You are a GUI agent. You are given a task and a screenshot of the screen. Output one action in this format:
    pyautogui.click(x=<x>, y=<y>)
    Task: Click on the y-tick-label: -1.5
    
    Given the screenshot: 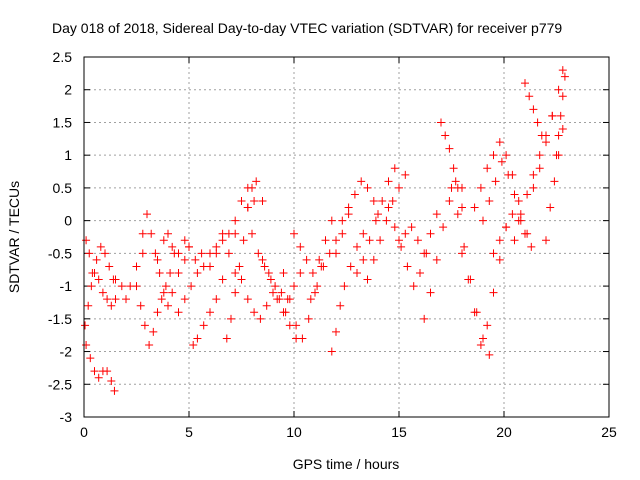 What is the action you would take?
    pyautogui.click(x=60, y=319)
    